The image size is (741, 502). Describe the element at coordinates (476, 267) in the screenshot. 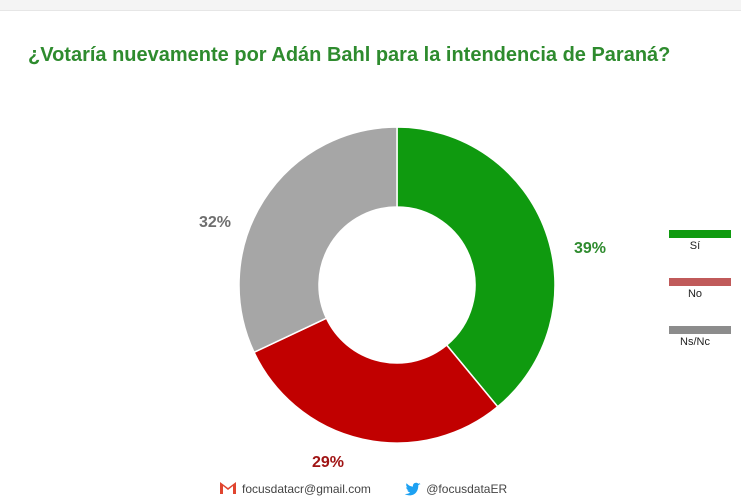

I see `slice-si` at that location.